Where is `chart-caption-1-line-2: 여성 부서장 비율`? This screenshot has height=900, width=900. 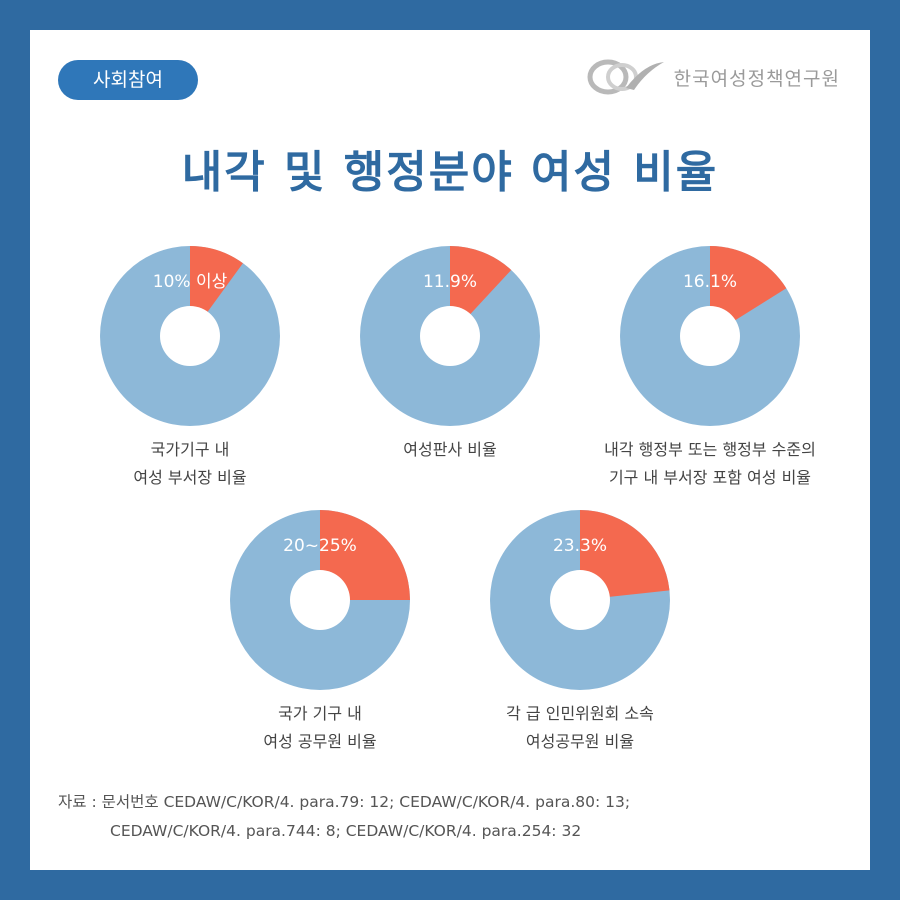
chart-caption-1-line-2: 여성 부서장 비율 is located at coordinates (190, 477).